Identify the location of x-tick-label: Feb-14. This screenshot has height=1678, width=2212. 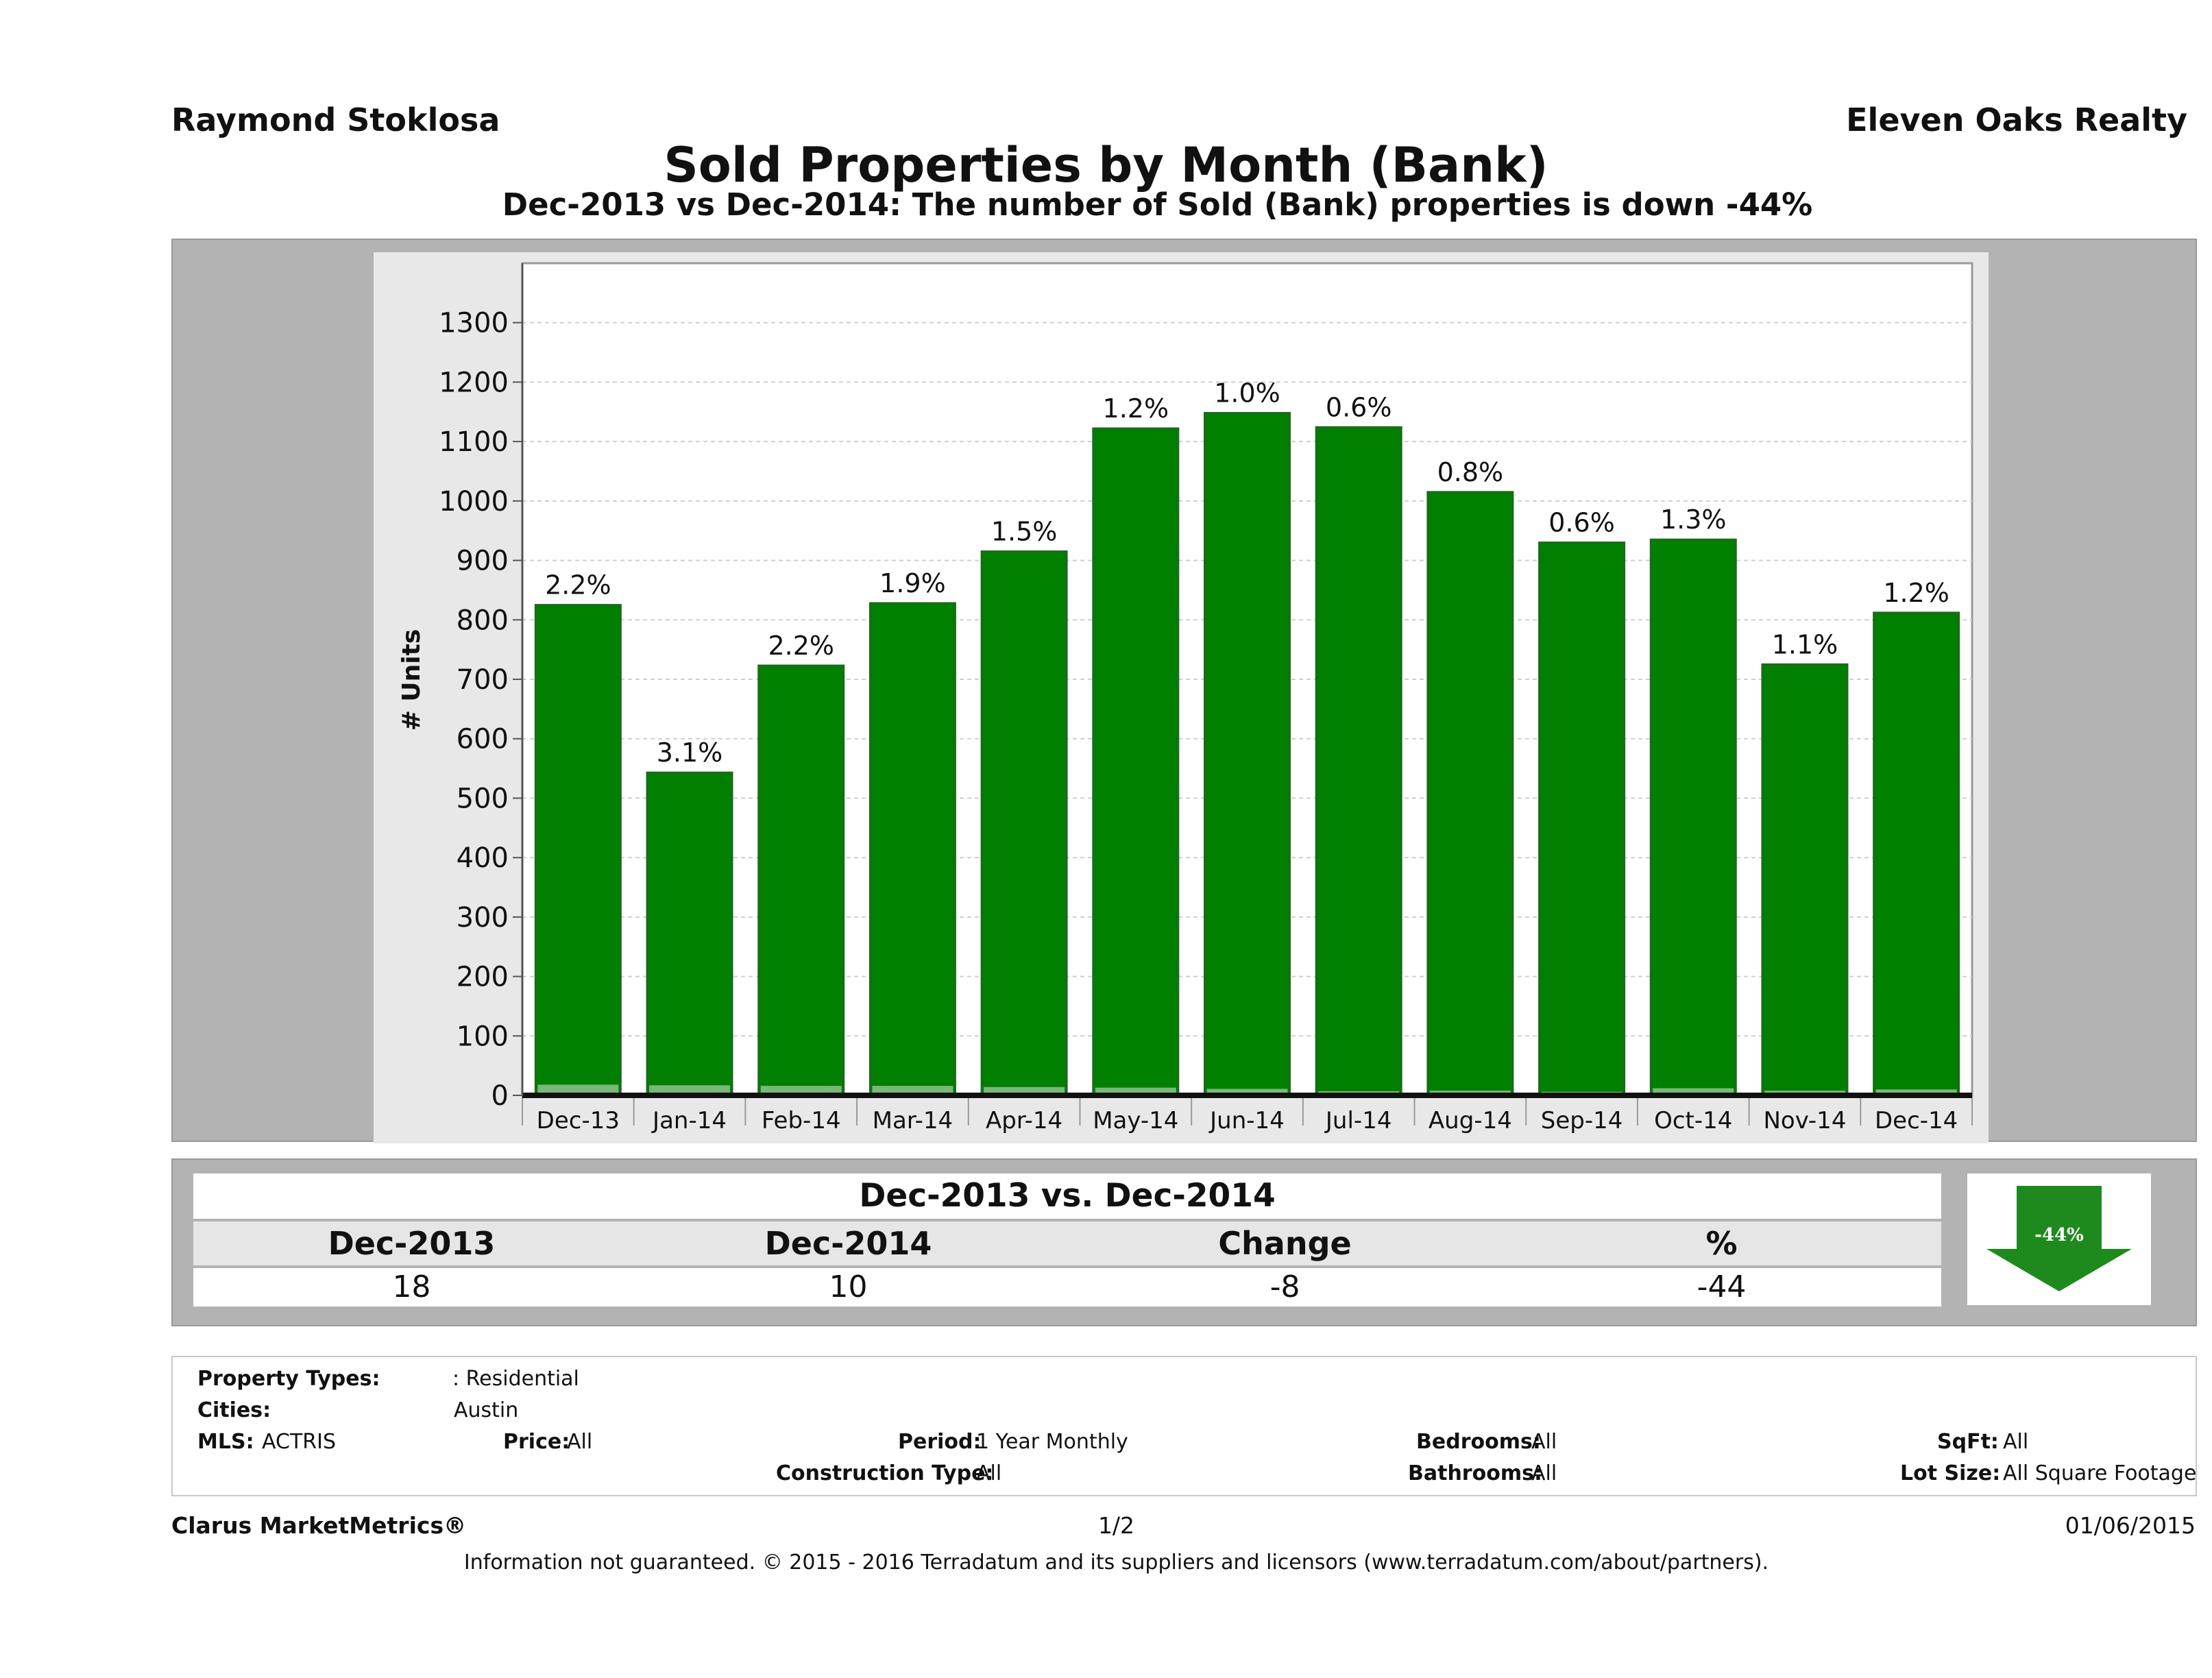
(801, 1120).